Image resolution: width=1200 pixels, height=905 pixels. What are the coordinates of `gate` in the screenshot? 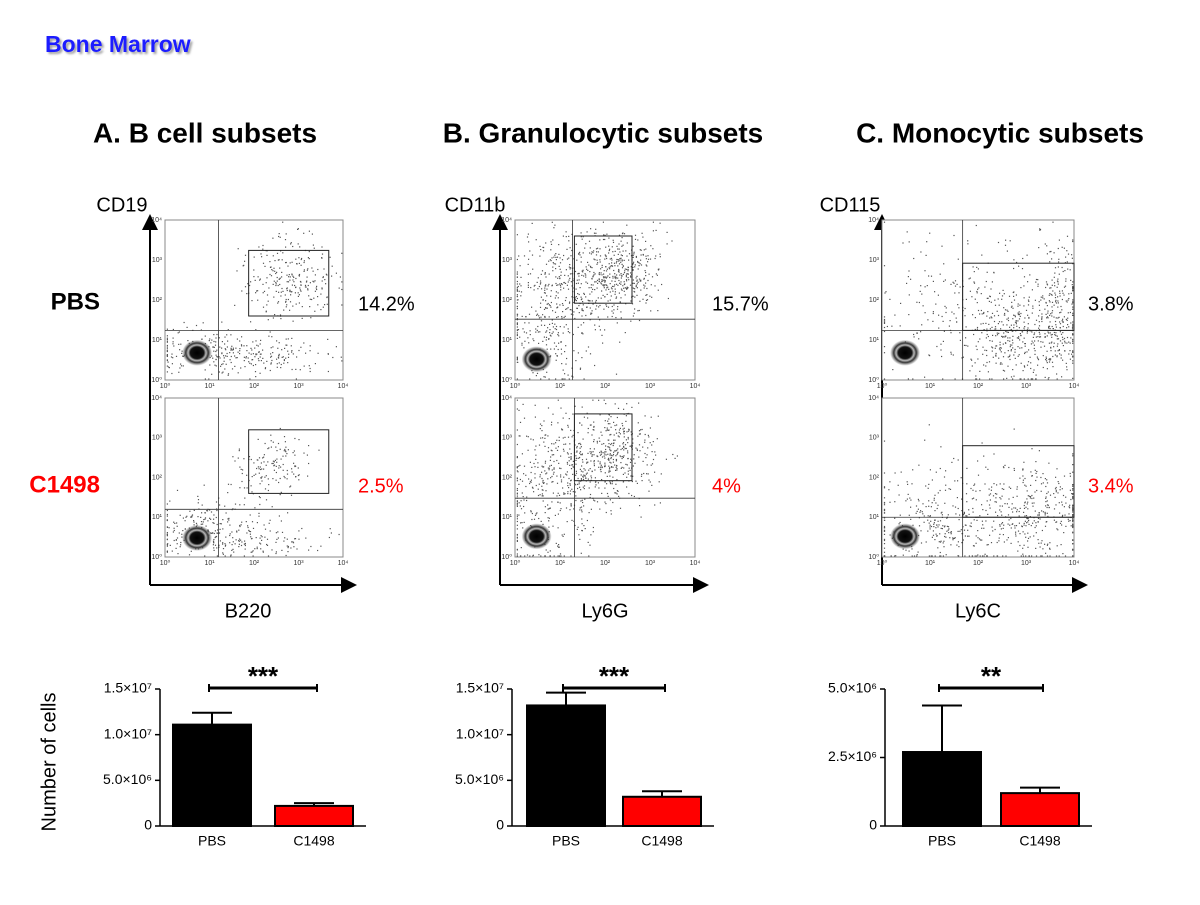 It's located at (603, 447).